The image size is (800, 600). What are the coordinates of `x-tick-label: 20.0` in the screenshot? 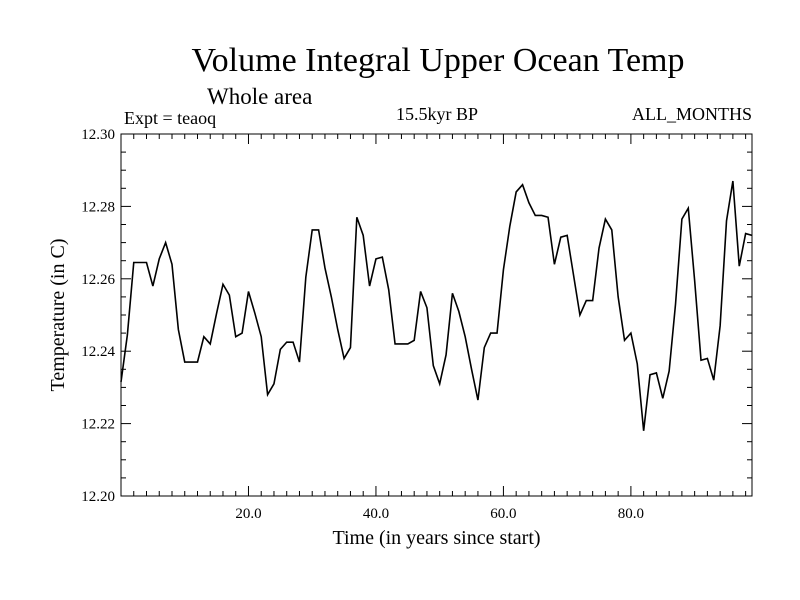 It's located at (248, 514).